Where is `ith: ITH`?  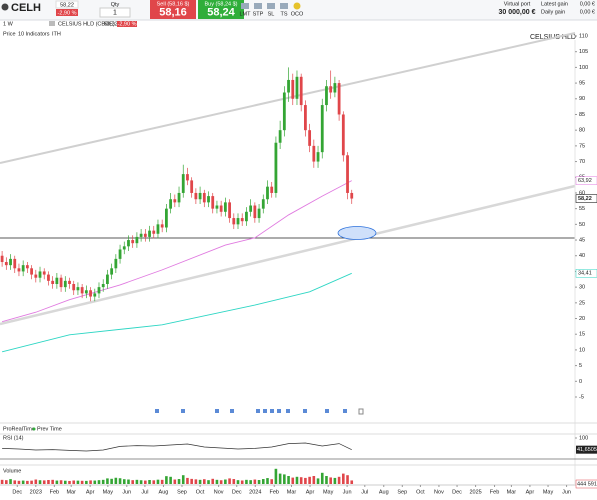
ith: ITH is located at coordinates (56, 34).